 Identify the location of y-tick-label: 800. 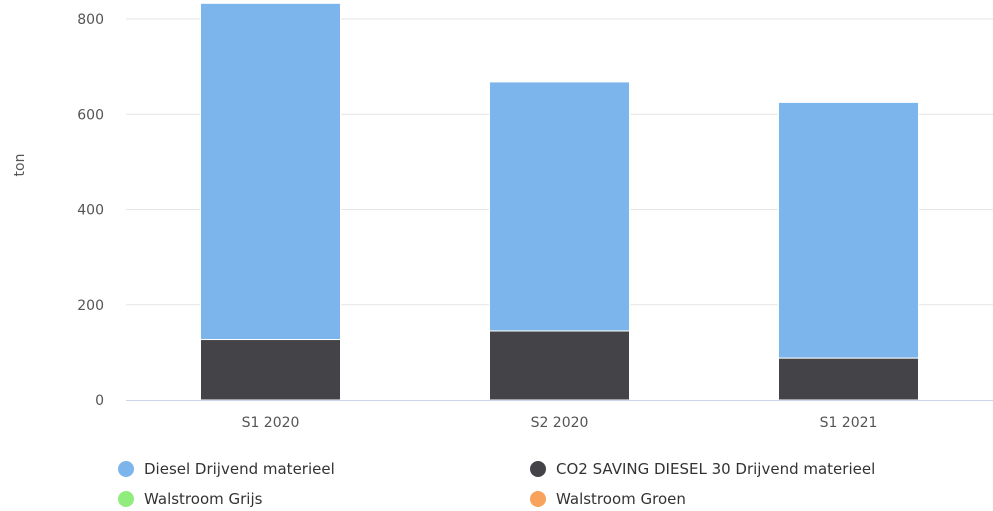
(90, 20).